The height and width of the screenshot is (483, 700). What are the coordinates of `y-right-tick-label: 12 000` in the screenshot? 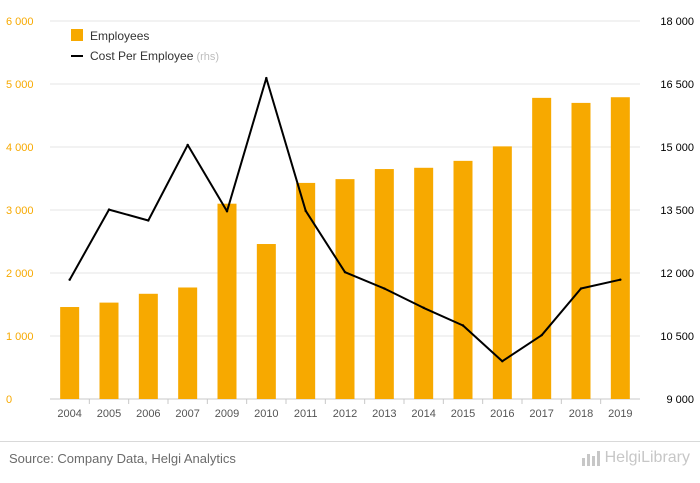 It's located at (677, 274).